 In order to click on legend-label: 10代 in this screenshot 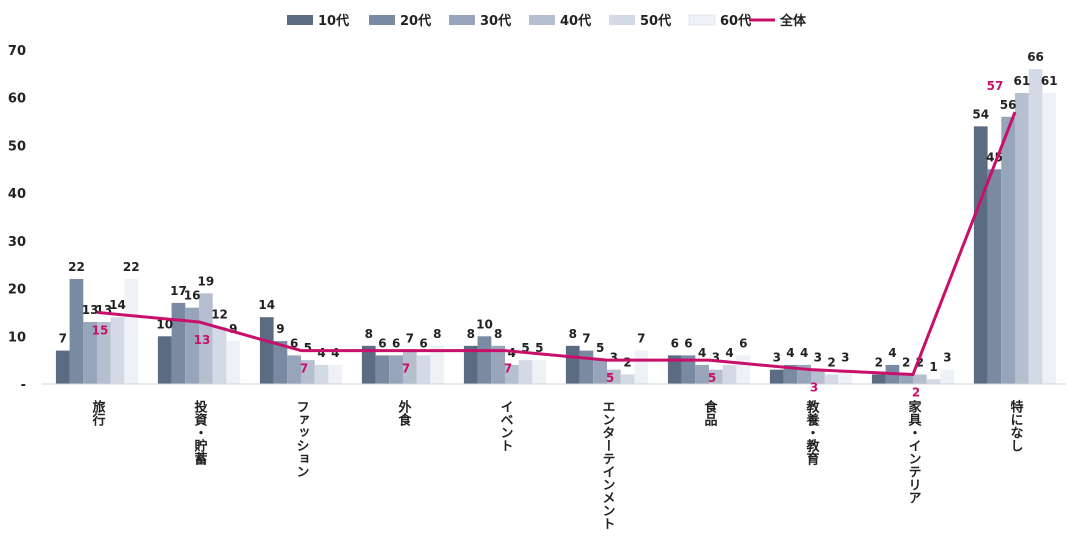, I will do `click(333, 21)`.